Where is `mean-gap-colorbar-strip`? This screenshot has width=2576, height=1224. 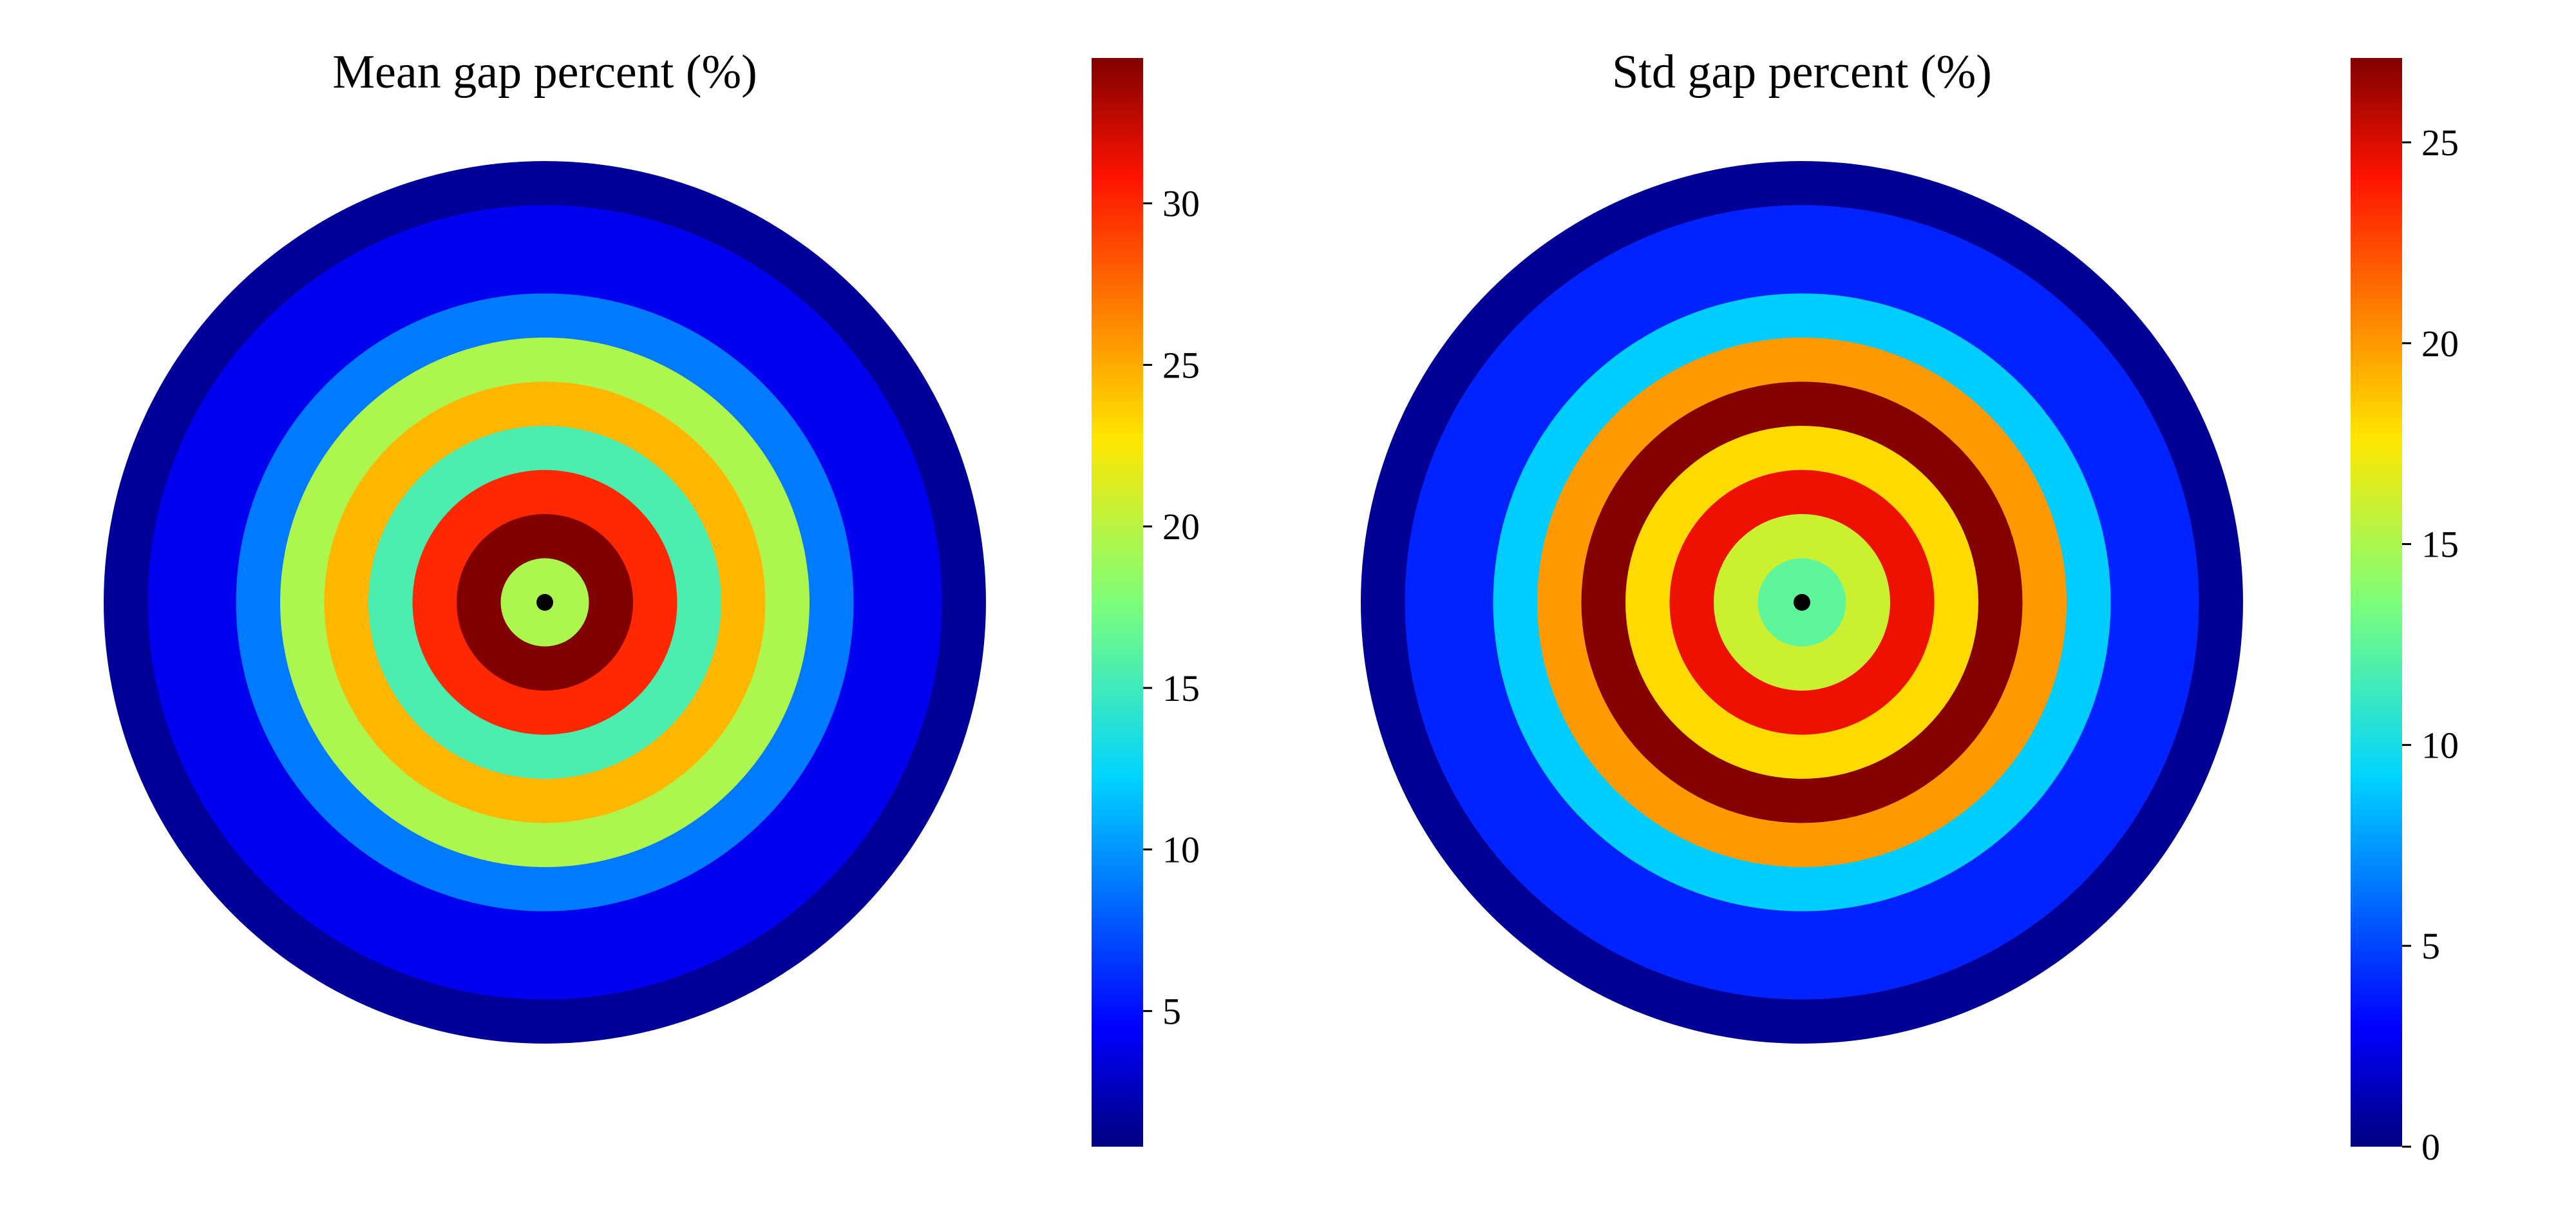 mean-gap-colorbar-strip is located at coordinates (1117, 602).